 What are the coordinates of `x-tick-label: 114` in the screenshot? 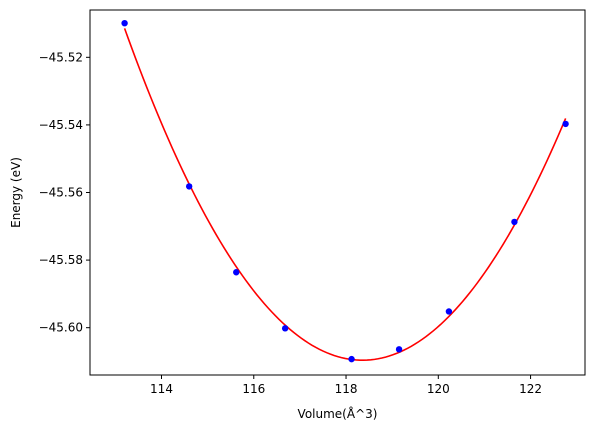 It's located at (161, 389).